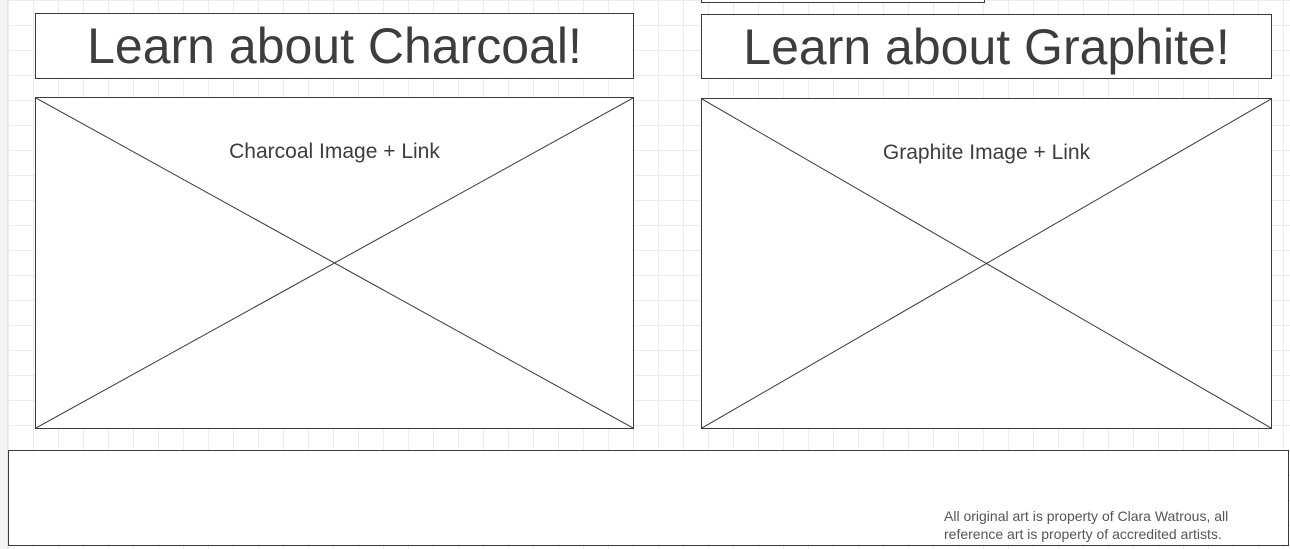 The width and height of the screenshot is (1290, 549). I want to click on charcoal-image-label: Charcoal Image + Link, so click(334, 151).